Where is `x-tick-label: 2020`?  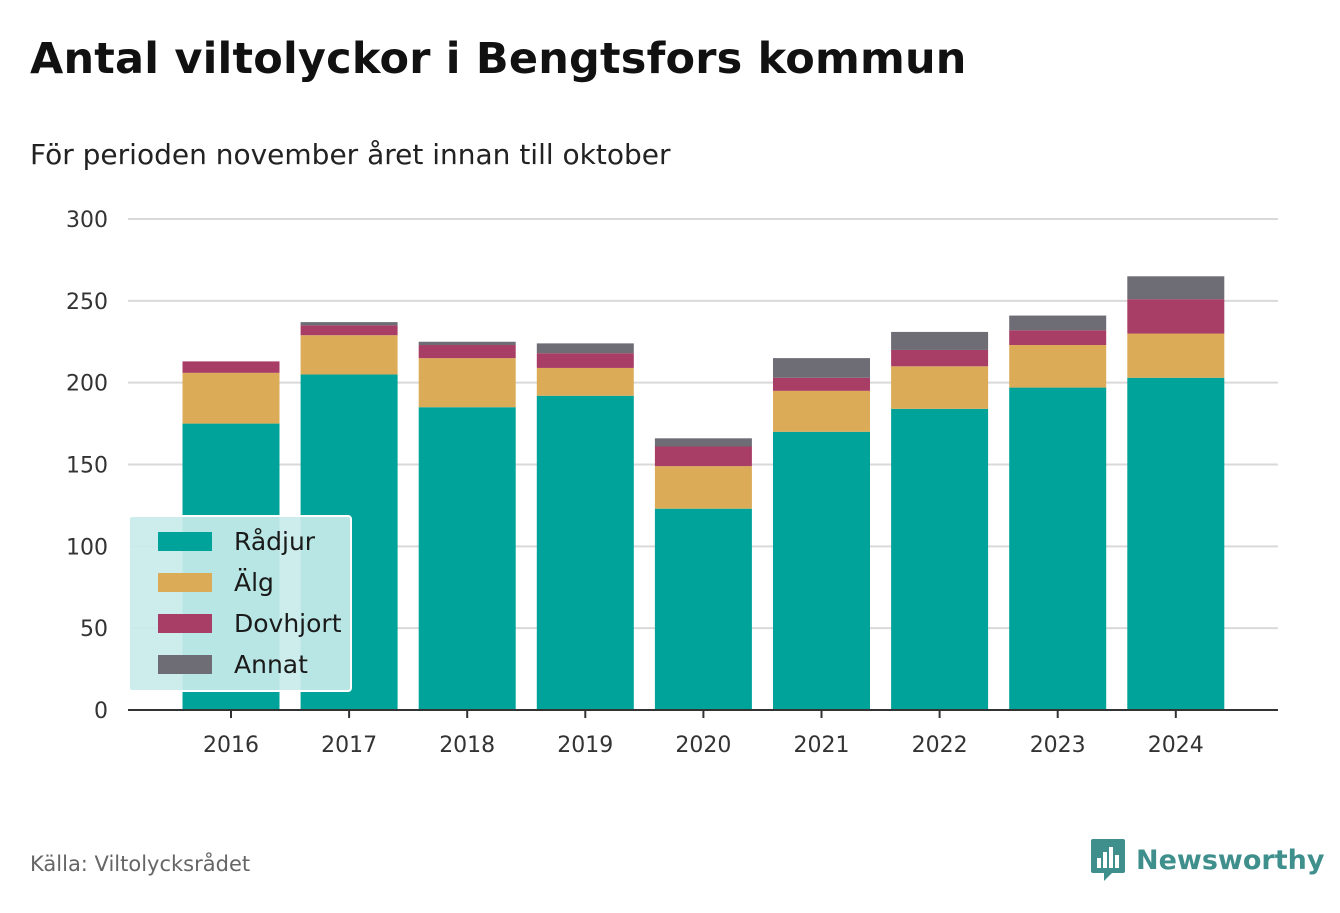 x-tick-label: 2020 is located at coordinates (703, 745).